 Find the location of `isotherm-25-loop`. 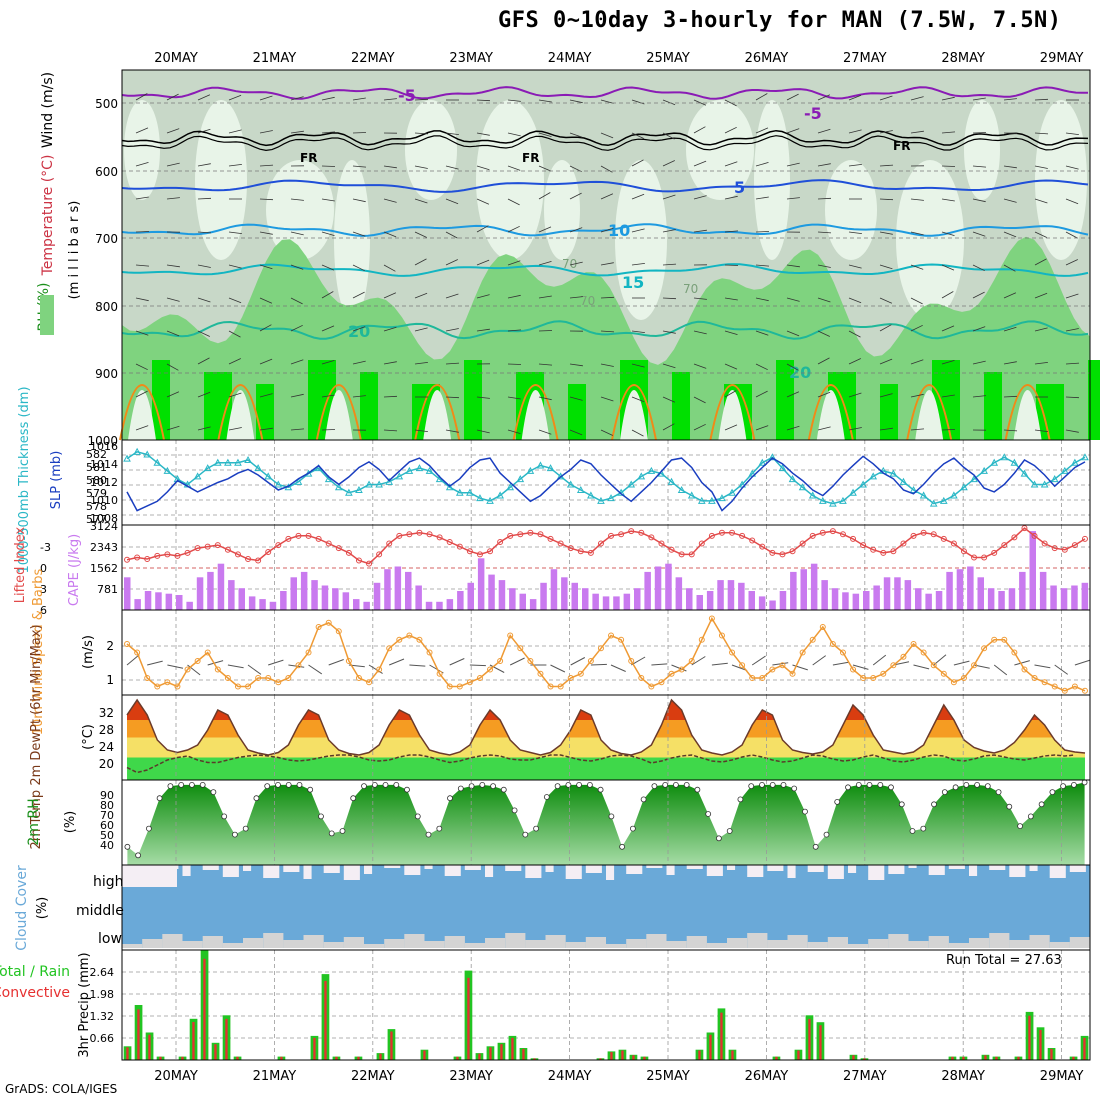

isotherm-25-loop is located at coordinates (732, 412).